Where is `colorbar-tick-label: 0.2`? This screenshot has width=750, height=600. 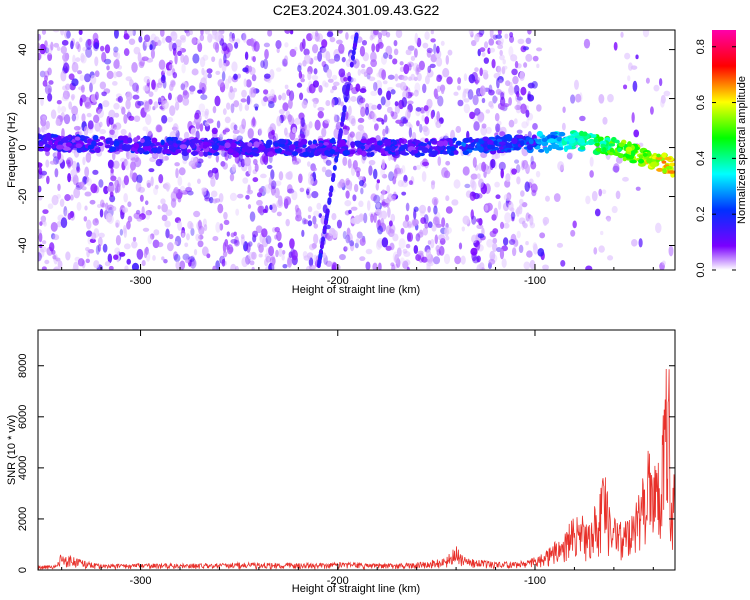 colorbar-tick-label: 0.2 is located at coordinates (701, 214).